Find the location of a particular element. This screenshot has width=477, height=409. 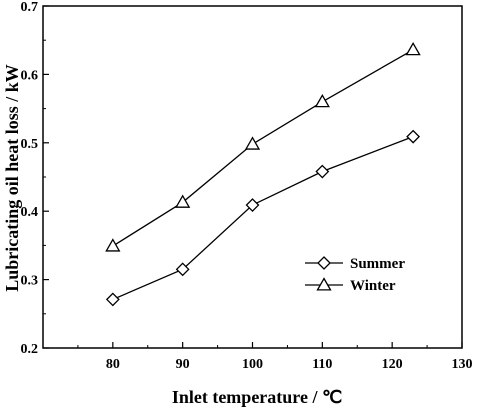

y-tick-label: 0.3 is located at coordinates (30, 281).